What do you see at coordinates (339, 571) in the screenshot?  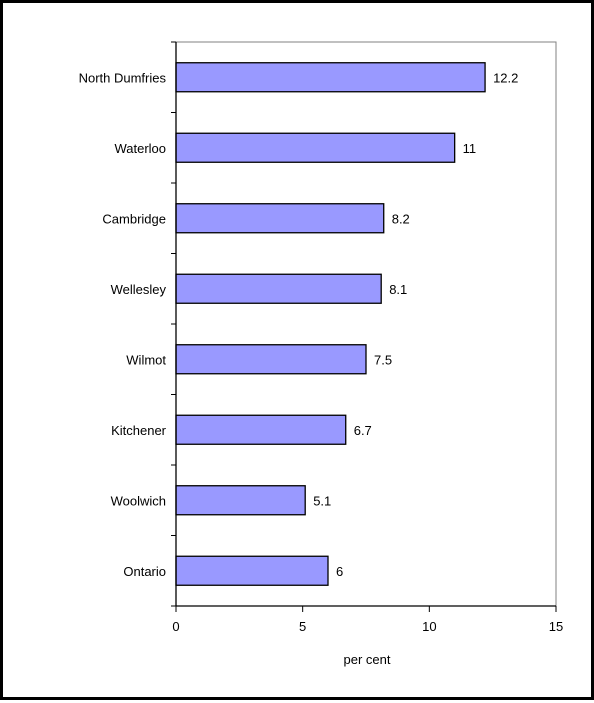 I see `value-label: 6` at bounding box center [339, 571].